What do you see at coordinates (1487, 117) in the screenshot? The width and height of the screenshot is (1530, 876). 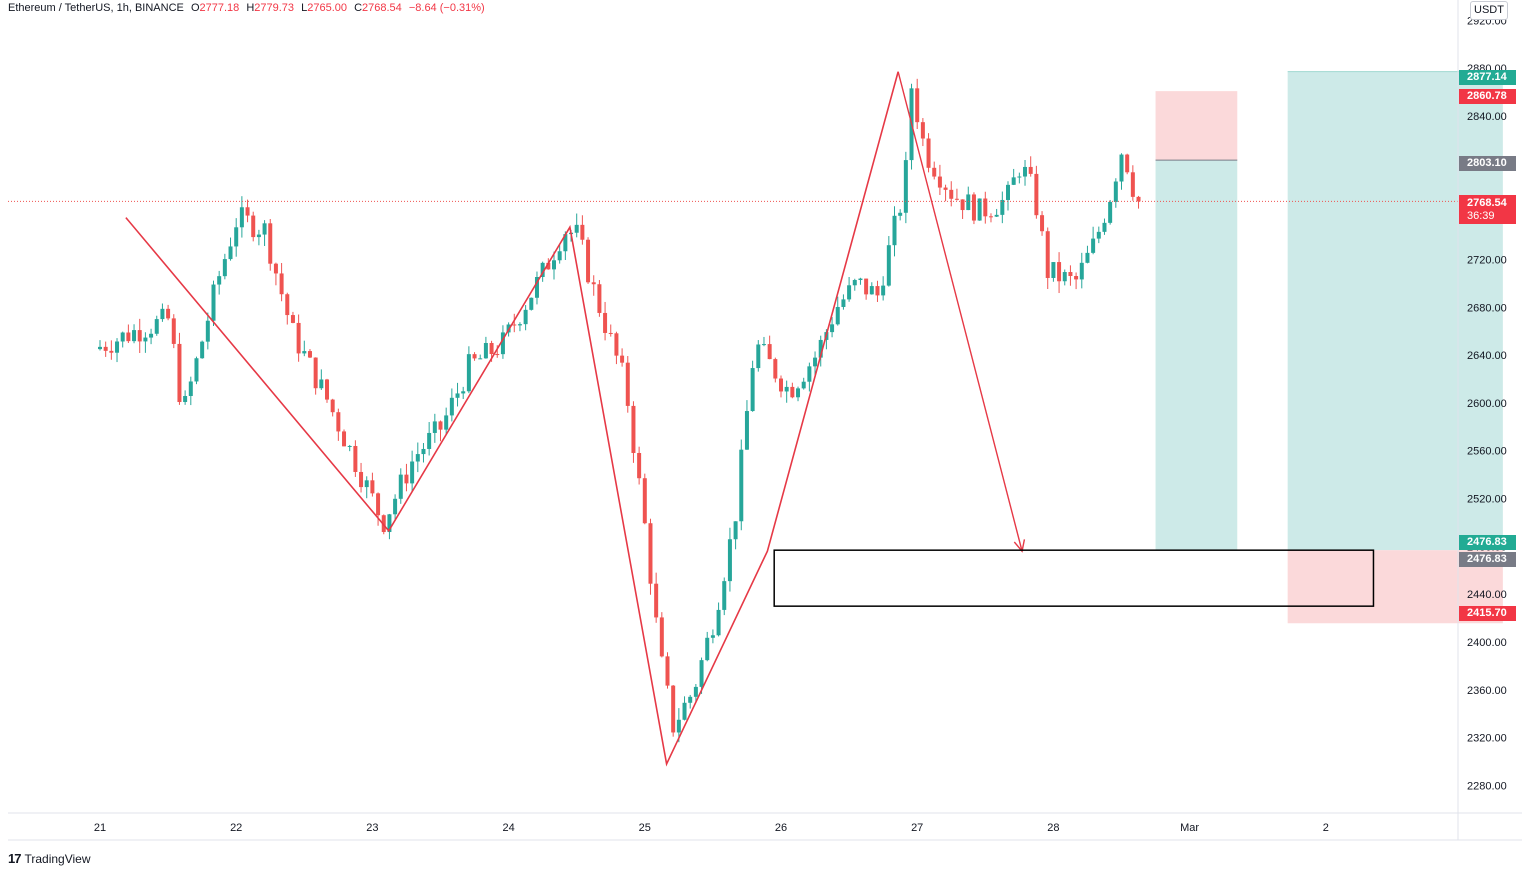 I see `y-tick-label: 2840.00` at bounding box center [1487, 117].